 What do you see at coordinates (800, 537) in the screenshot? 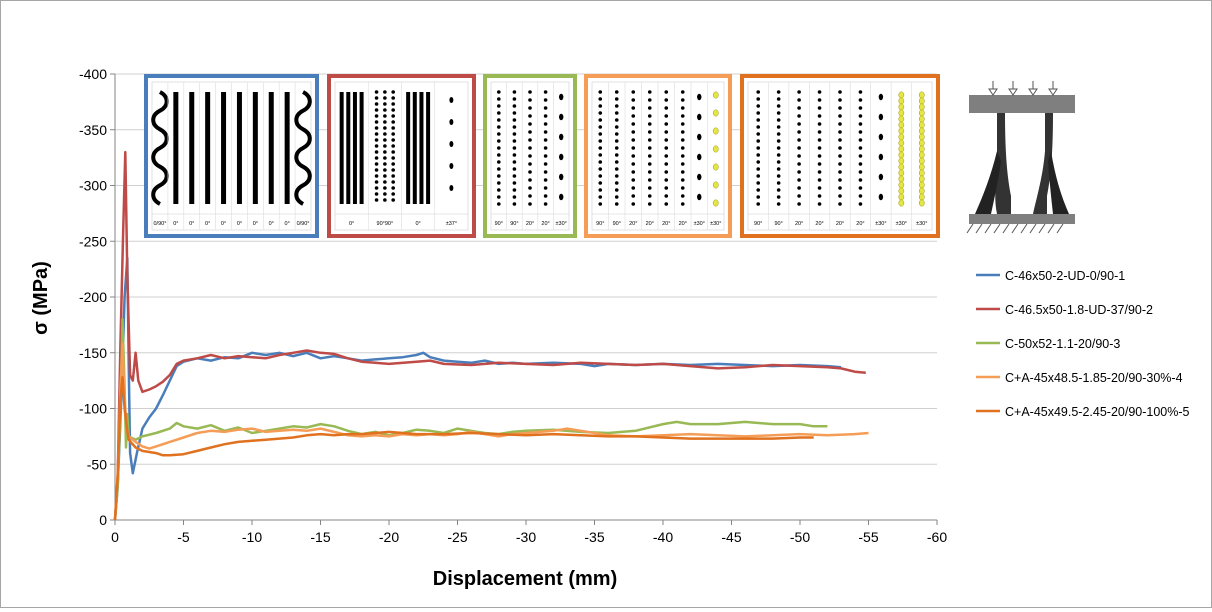
I see `x-tick-label: -50` at bounding box center [800, 537].